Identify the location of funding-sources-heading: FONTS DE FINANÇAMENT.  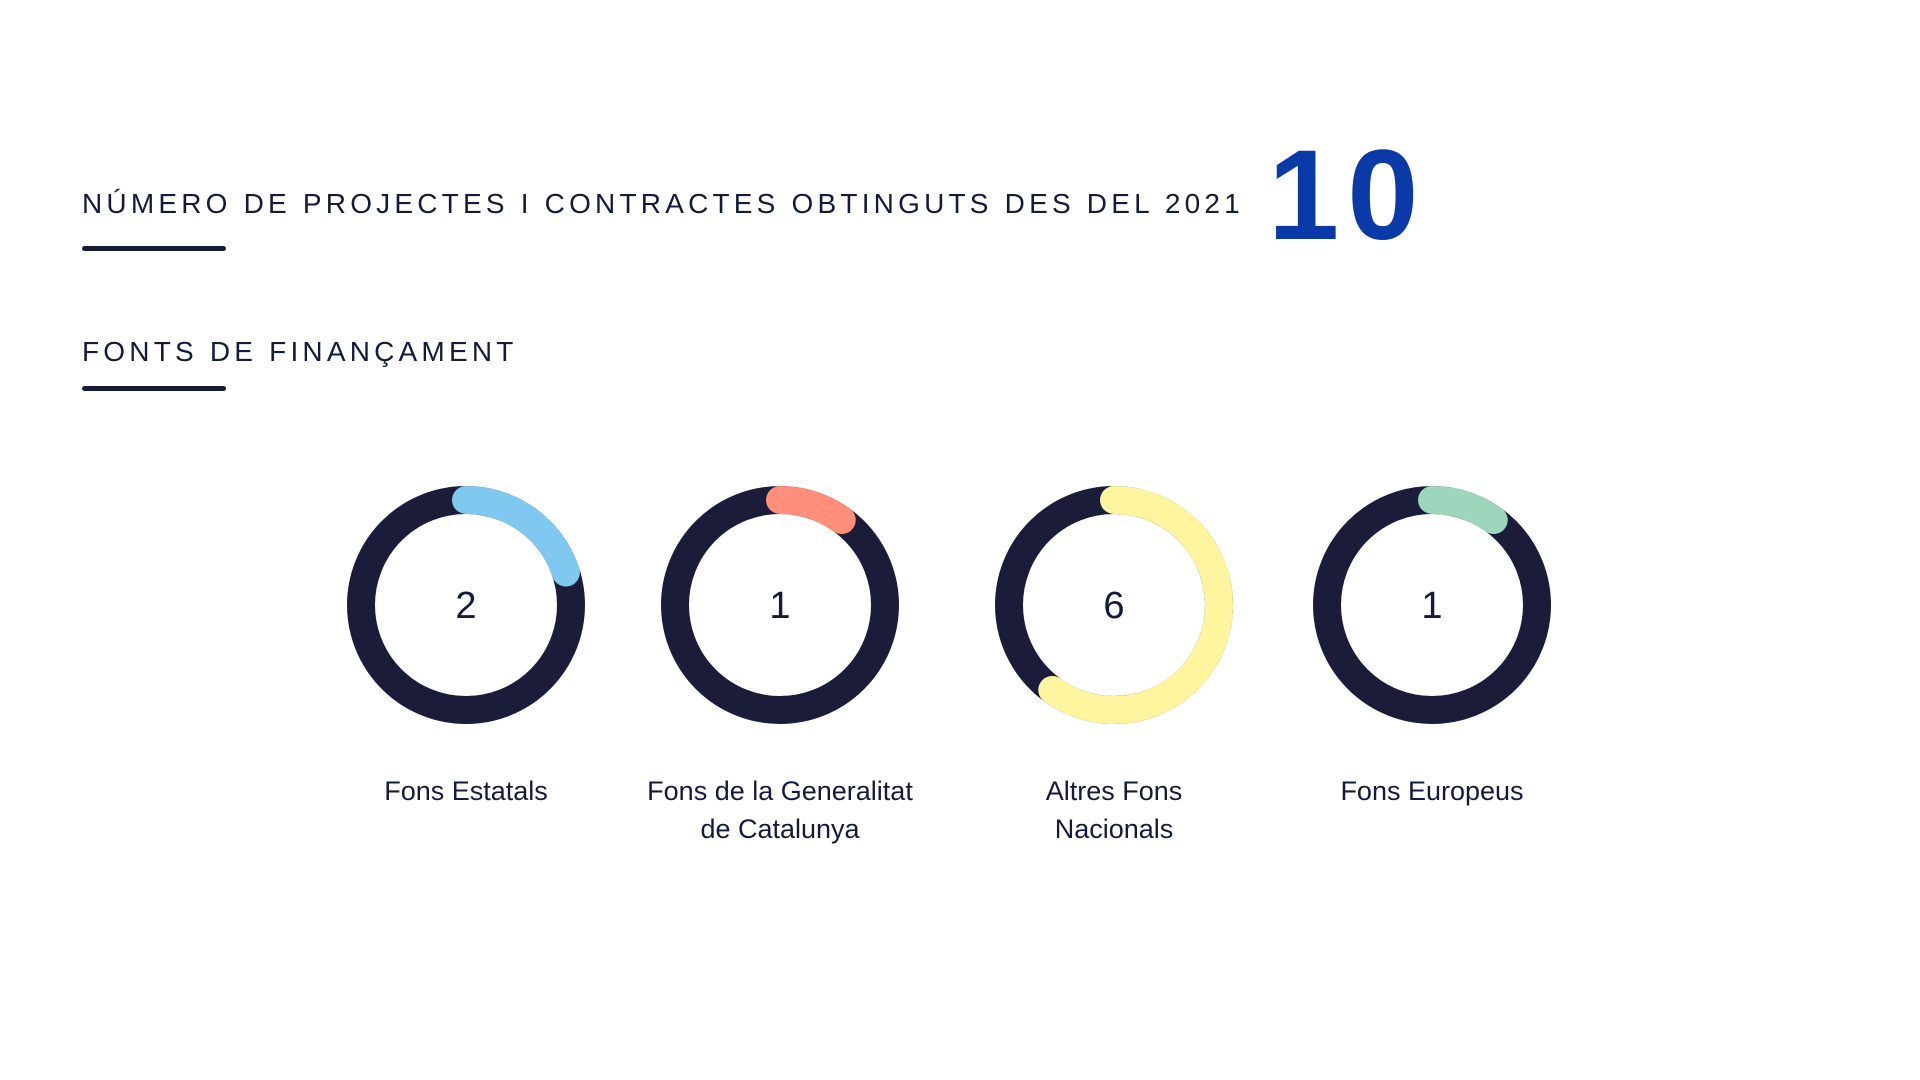
(300, 351).